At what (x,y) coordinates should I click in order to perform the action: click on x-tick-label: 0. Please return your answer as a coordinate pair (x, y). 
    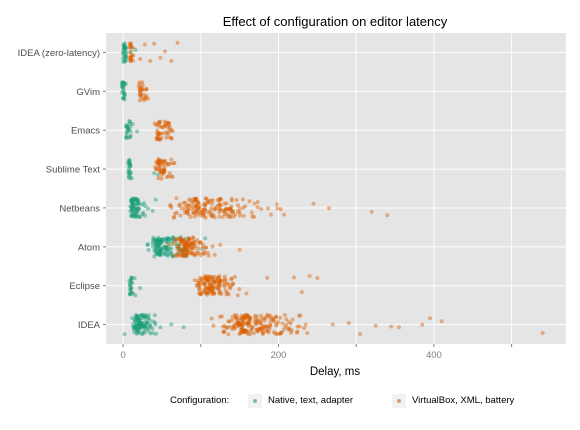
    Looking at the image, I should click on (122, 355).